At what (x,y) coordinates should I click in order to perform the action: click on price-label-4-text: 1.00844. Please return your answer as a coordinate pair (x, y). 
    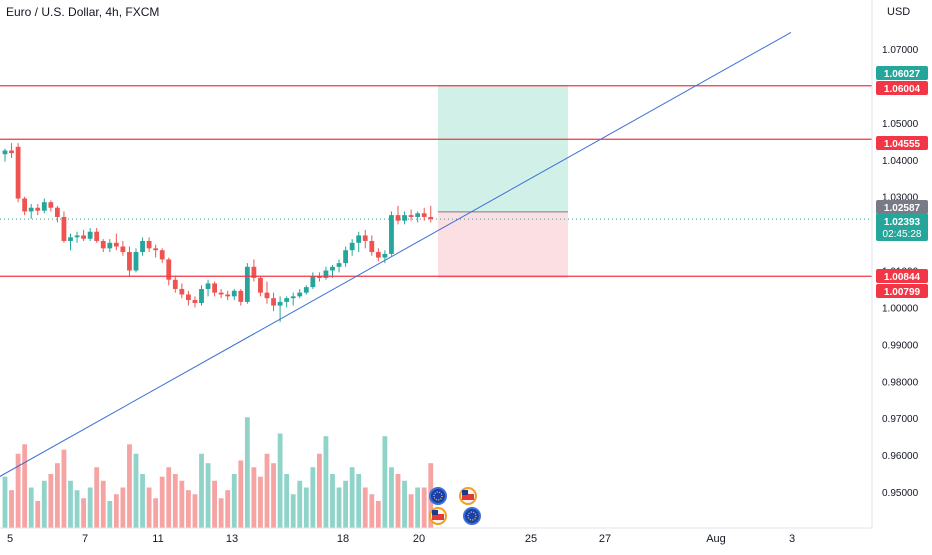
    Looking at the image, I should click on (902, 277).